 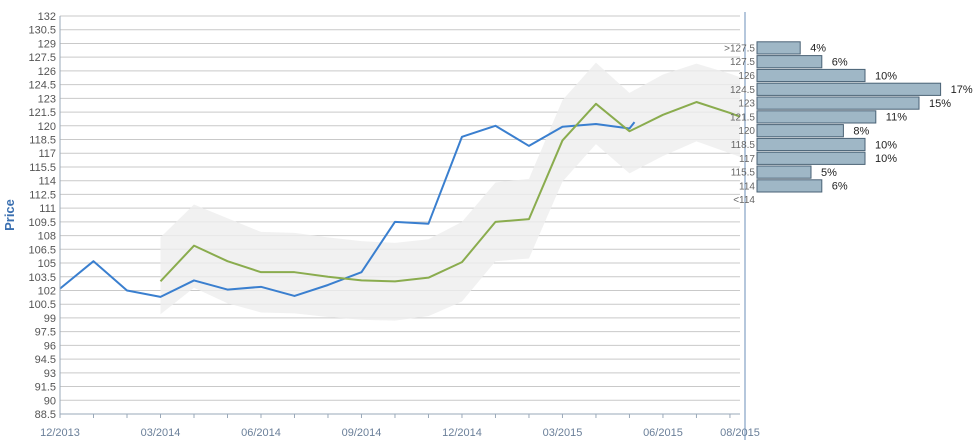 What do you see at coordinates (161, 433) in the screenshot?
I see `x-tick-label: 03/2014` at bounding box center [161, 433].